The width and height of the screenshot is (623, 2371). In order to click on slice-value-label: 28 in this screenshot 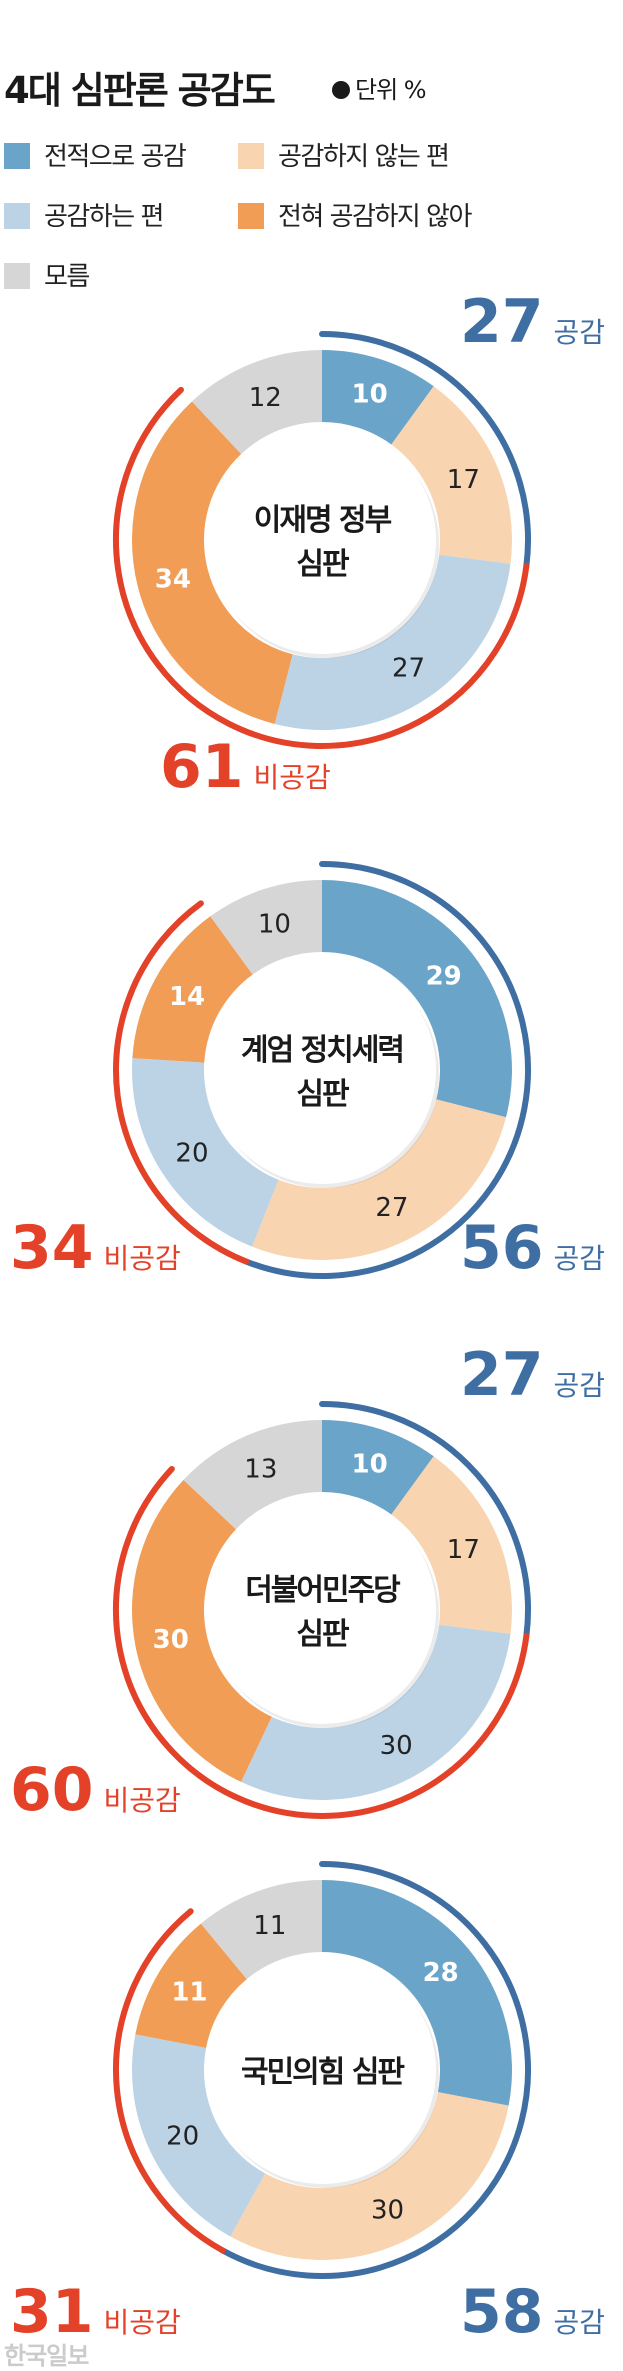, I will do `click(441, 1973)`.